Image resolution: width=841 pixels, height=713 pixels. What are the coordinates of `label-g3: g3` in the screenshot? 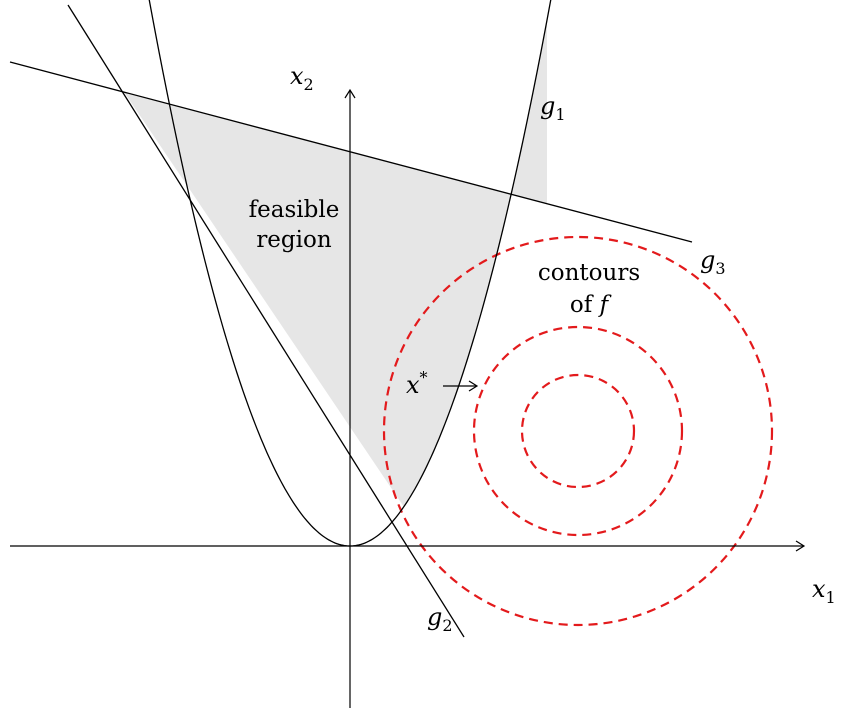 It's located at (713, 262).